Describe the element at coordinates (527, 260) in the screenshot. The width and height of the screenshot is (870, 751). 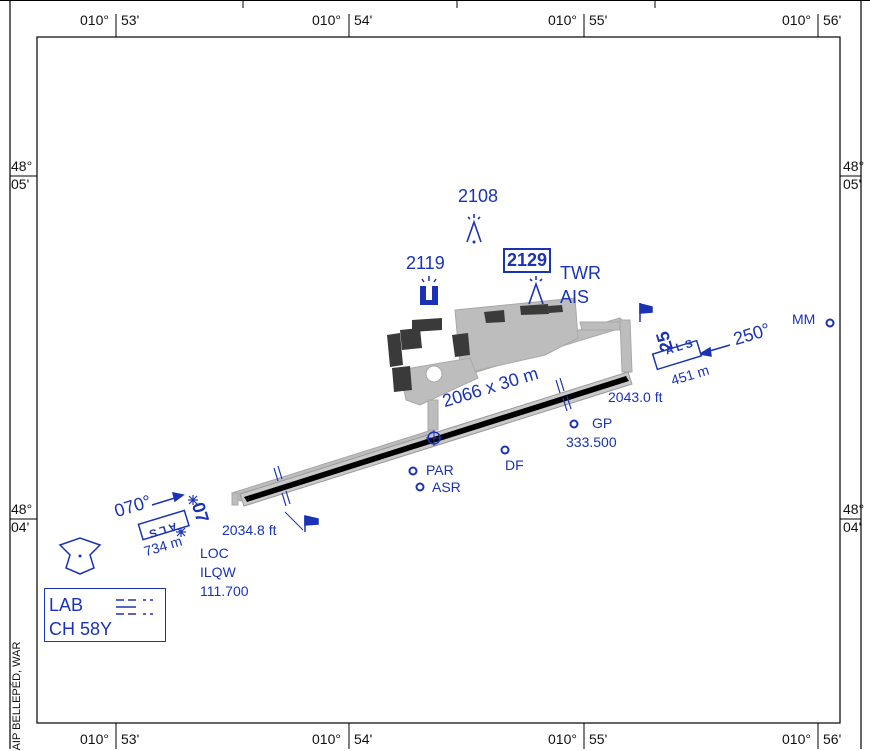
I see `obstacle-elev-max: 2129` at that location.